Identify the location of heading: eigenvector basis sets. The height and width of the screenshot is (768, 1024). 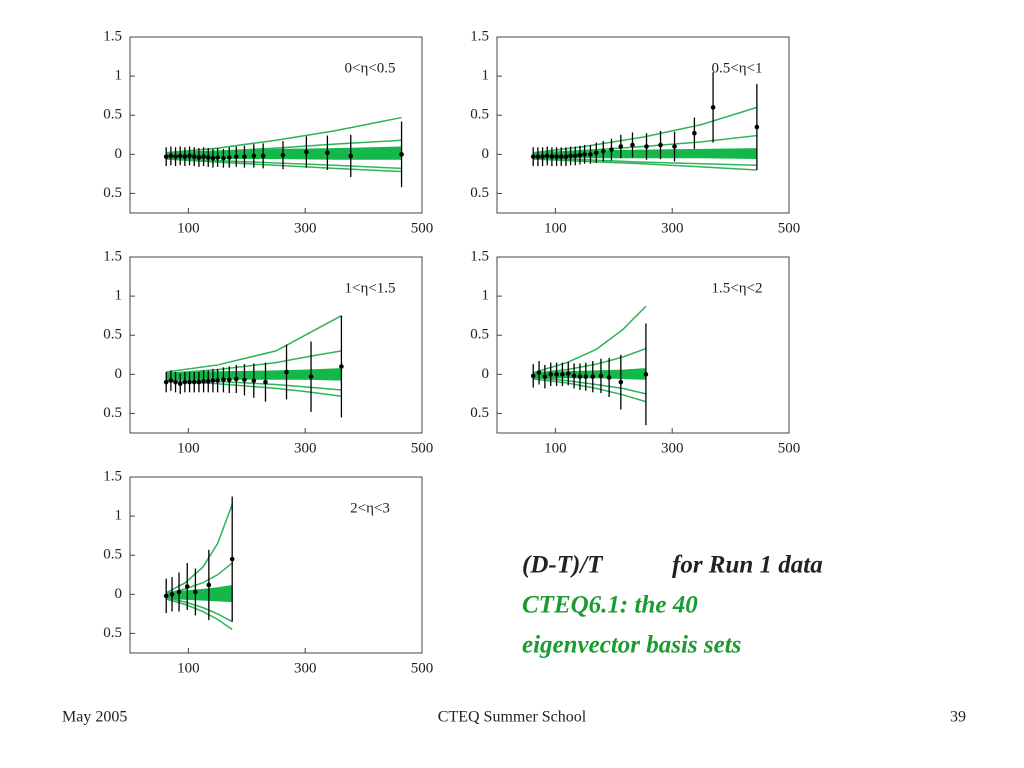
(631, 645).